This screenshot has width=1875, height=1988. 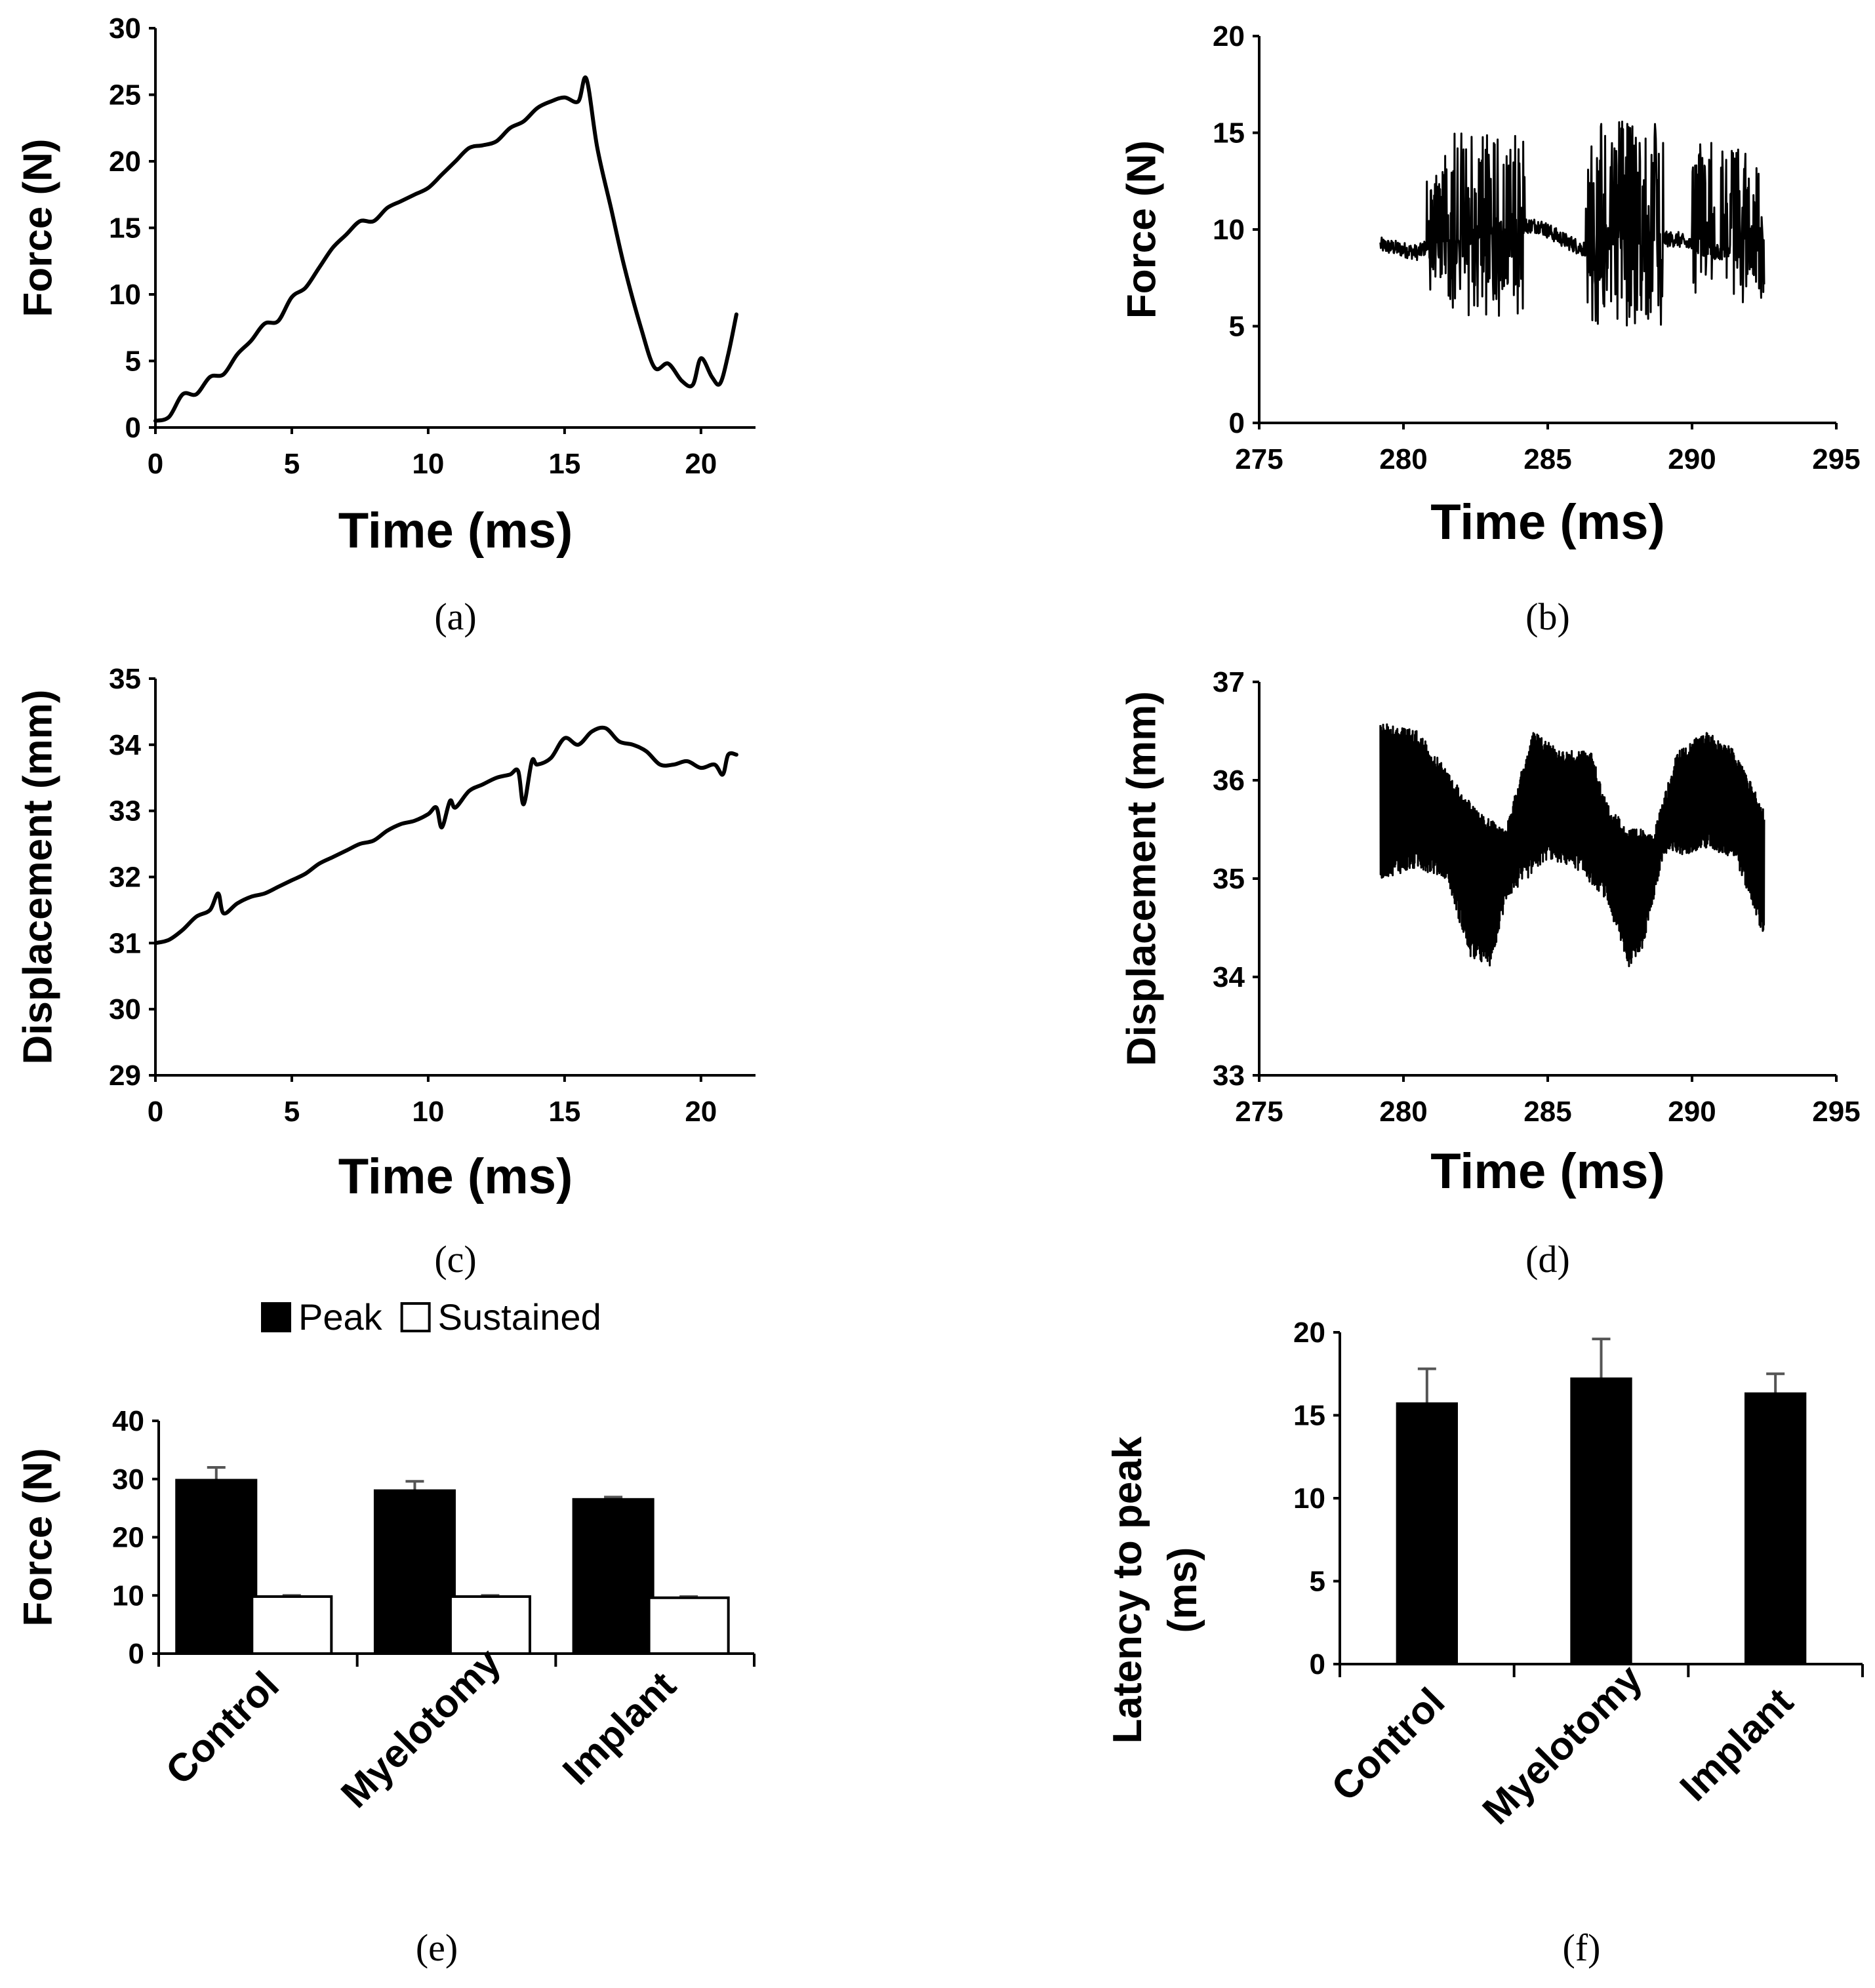 What do you see at coordinates (125, 1076) in the screenshot?
I see `y-tick-label: 29` at bounding box center [125, 1076].